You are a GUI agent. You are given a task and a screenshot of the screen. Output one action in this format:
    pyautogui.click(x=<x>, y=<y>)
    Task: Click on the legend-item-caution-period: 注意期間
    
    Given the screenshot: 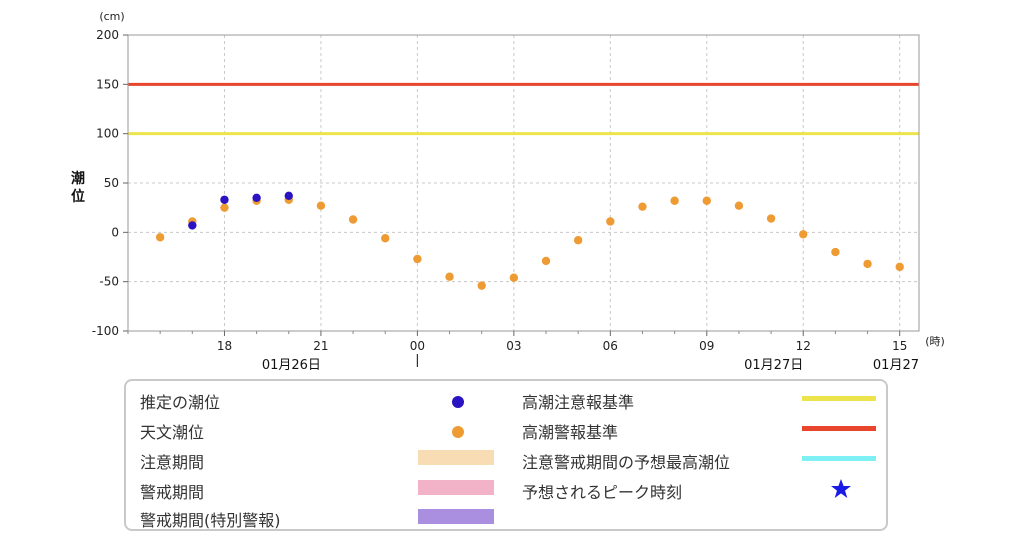 What is the action you would take?
    pyautogui.click(x=172, y=461)
    